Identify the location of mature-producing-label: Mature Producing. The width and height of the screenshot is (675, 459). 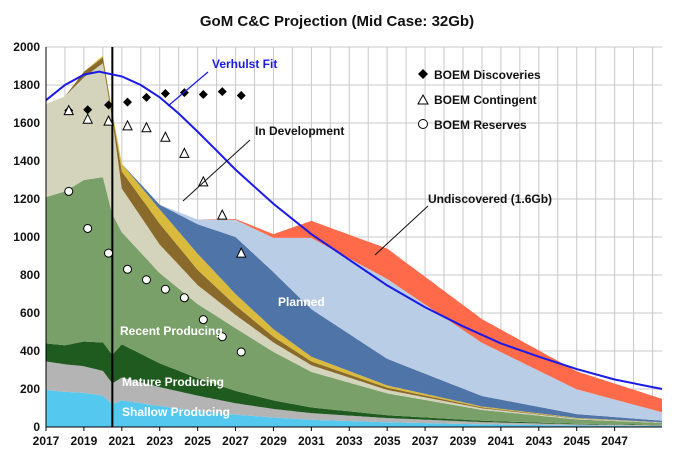
(173, 382).